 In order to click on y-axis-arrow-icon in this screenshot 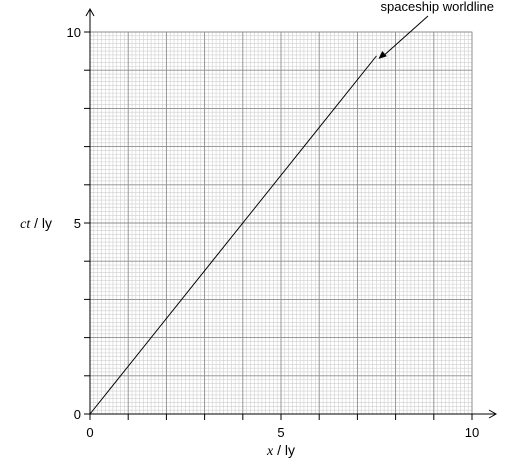, I will do `click(90, 12)`.